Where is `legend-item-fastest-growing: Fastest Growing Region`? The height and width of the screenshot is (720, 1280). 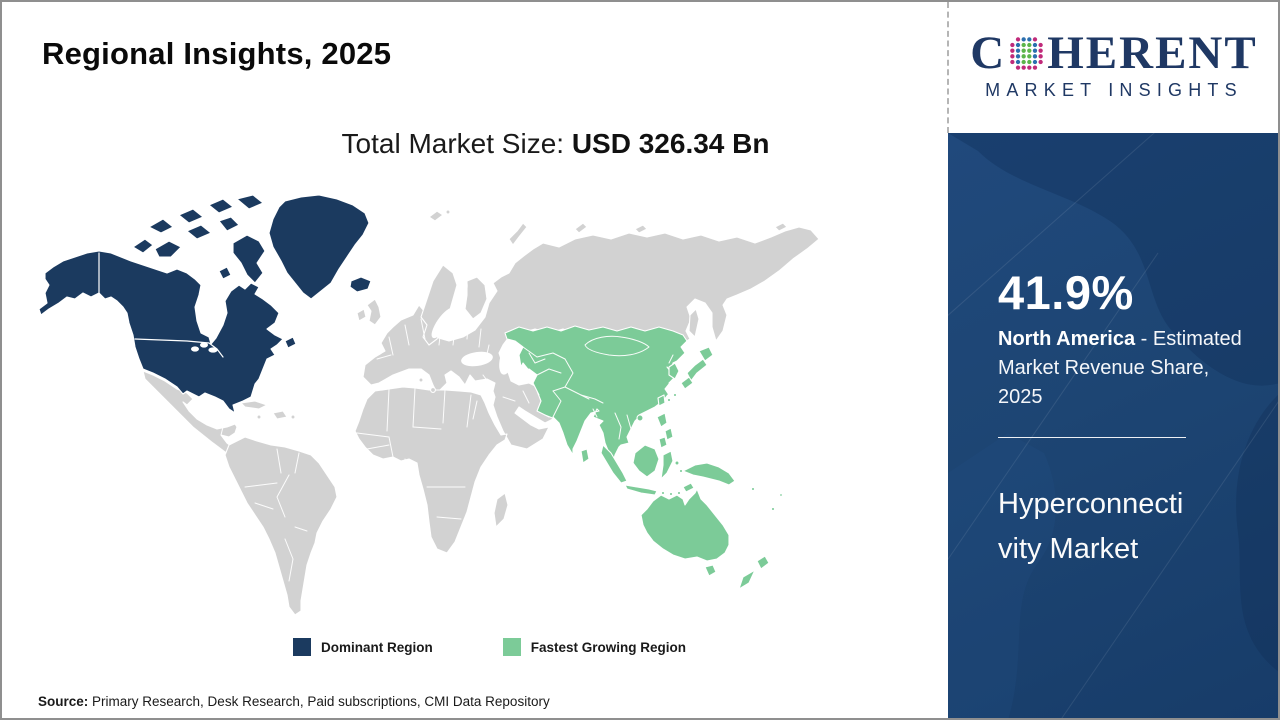 legend-item-fastest-growing: Fastest Growing Region is located at coordinates (594, 647).